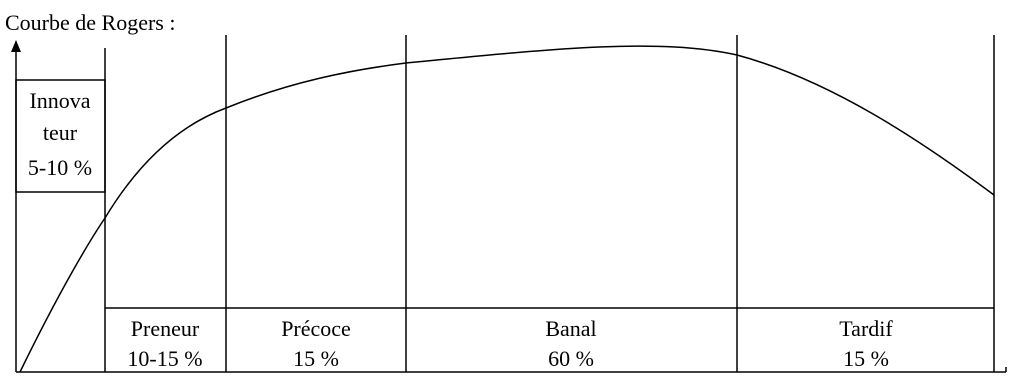 This screenshot has height=377, width=1011. What do you see at coordinates (866, 358) in the screenshot?
I see `segment-tardif-pct: 15 %` at bounding box center [866, 358].